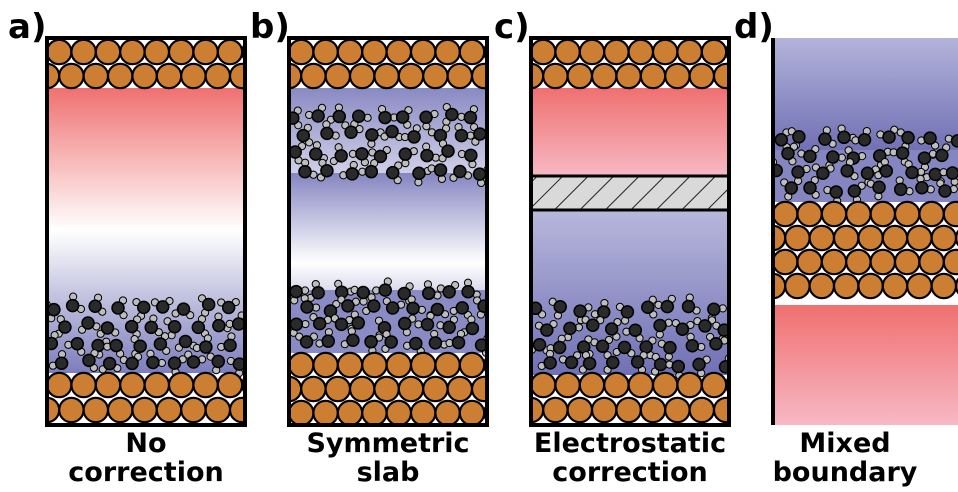  What do you see at coordinates (630, 132) in the screenshot?
I see `panel-c-field-top` at bounding box center [630, 132].